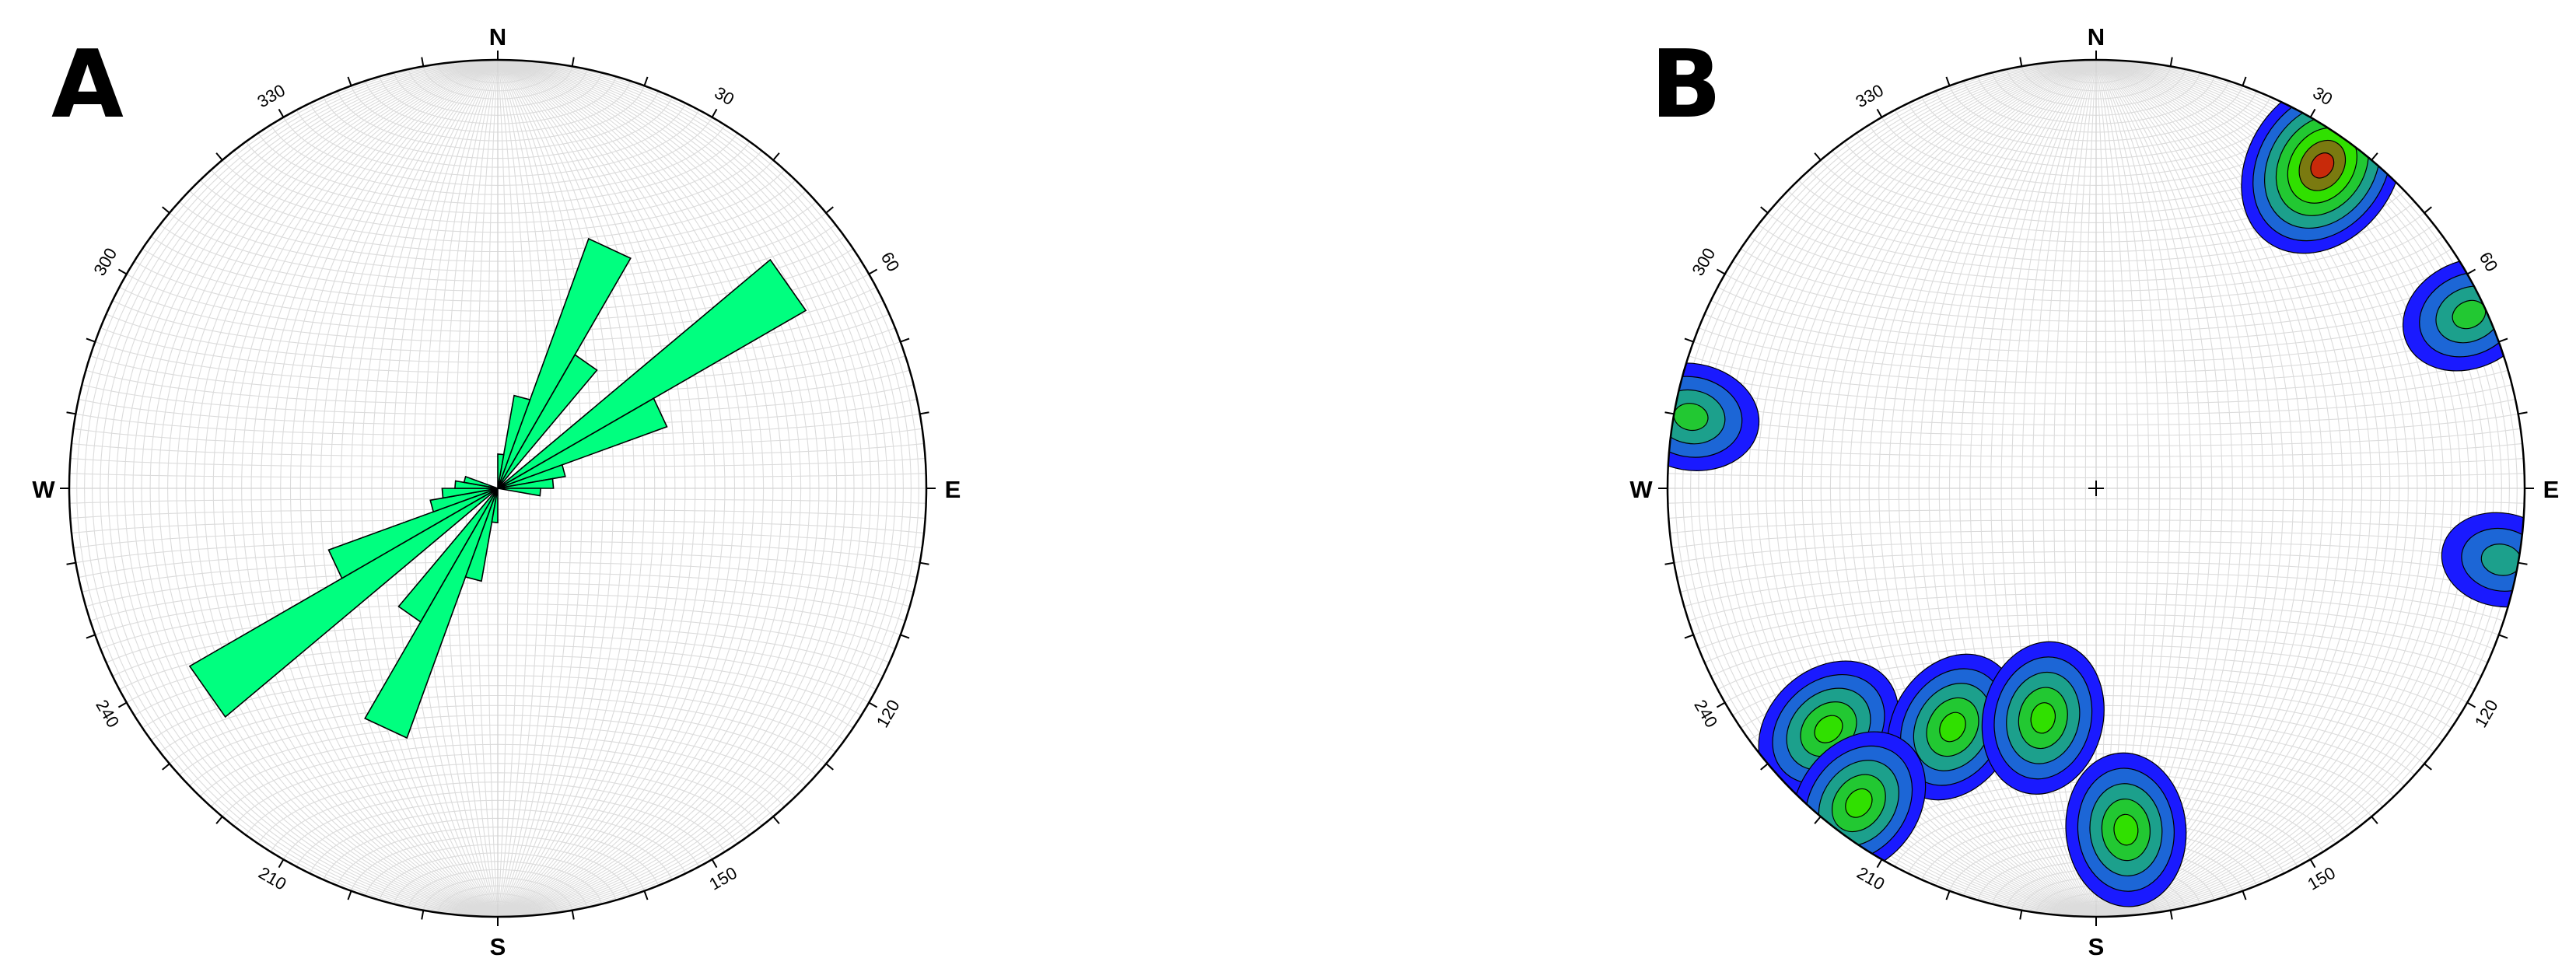 The width and height of the screenshot is (2576, 972). Describe the element at coordinates (2489, 262) in the screenshot. I see `degree-label-60: 60` at that location.